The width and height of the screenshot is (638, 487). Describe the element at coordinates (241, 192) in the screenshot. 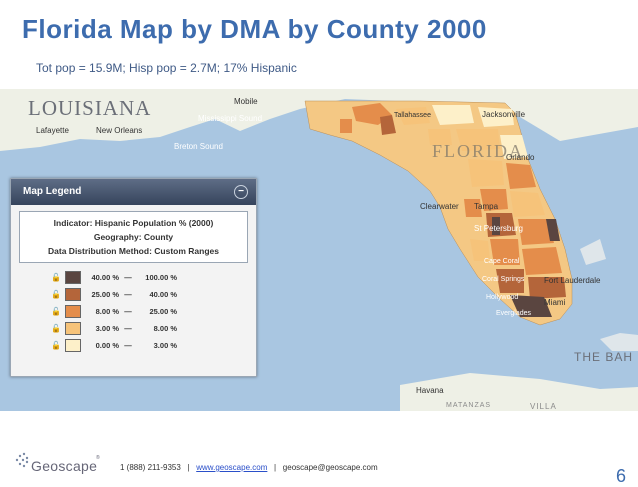

I see `collapse-icon: −` at that location.